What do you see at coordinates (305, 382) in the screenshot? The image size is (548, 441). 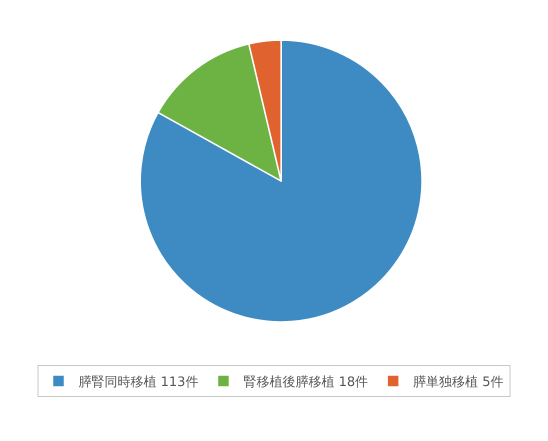 I see `legend-label: 腎移植後膵移植 18件` at bounding box center [305, 382].